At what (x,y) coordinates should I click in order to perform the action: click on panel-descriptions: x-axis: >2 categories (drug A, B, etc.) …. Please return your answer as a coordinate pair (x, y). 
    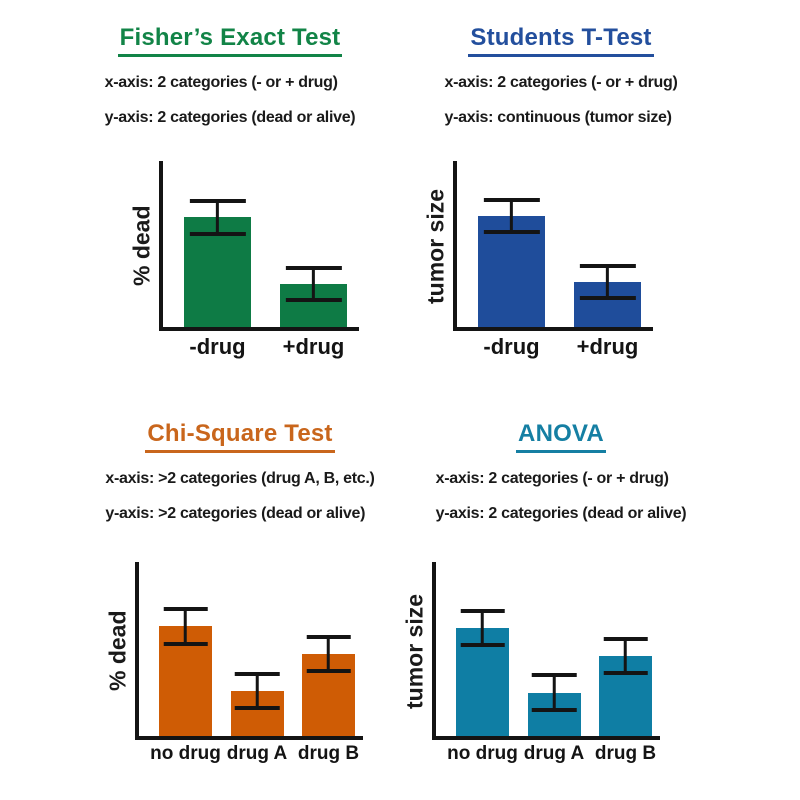
    Looking at the image, I should click on (239, 504).